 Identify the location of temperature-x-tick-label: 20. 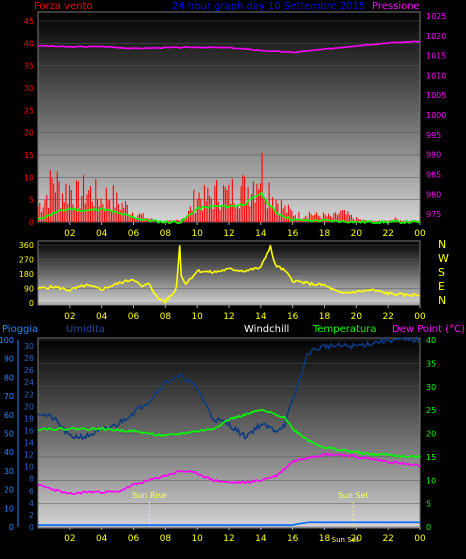
(357, 539).